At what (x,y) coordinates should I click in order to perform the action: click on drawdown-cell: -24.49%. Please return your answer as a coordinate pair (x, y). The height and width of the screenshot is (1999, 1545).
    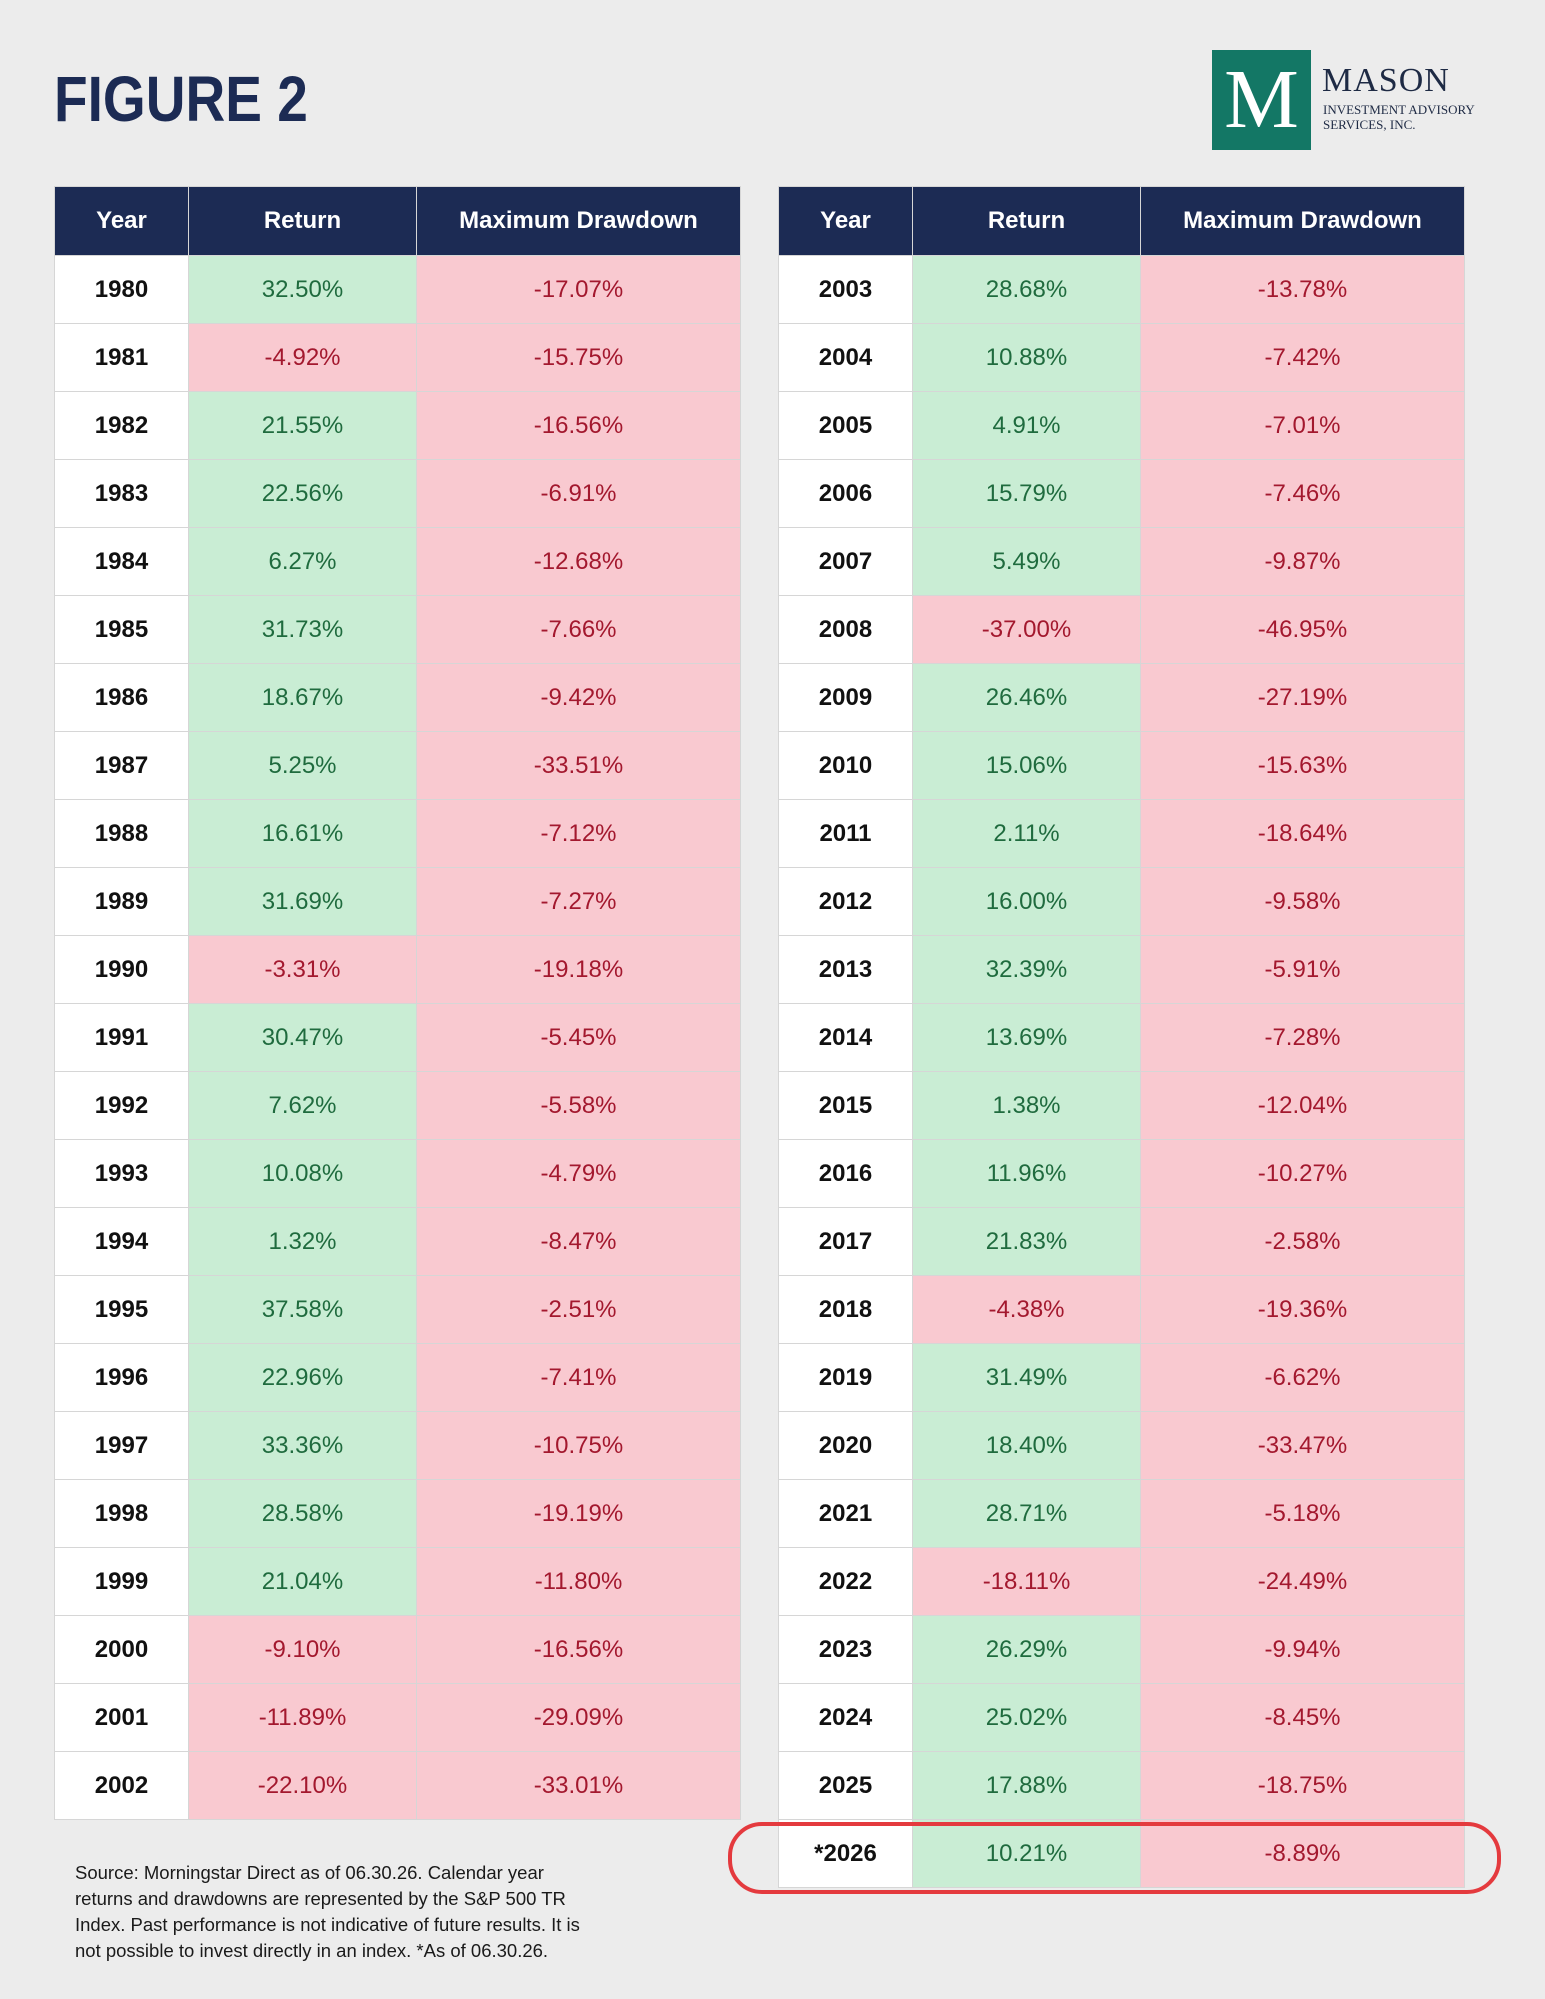
    Looking at the image, I should click on (1302, 1581).